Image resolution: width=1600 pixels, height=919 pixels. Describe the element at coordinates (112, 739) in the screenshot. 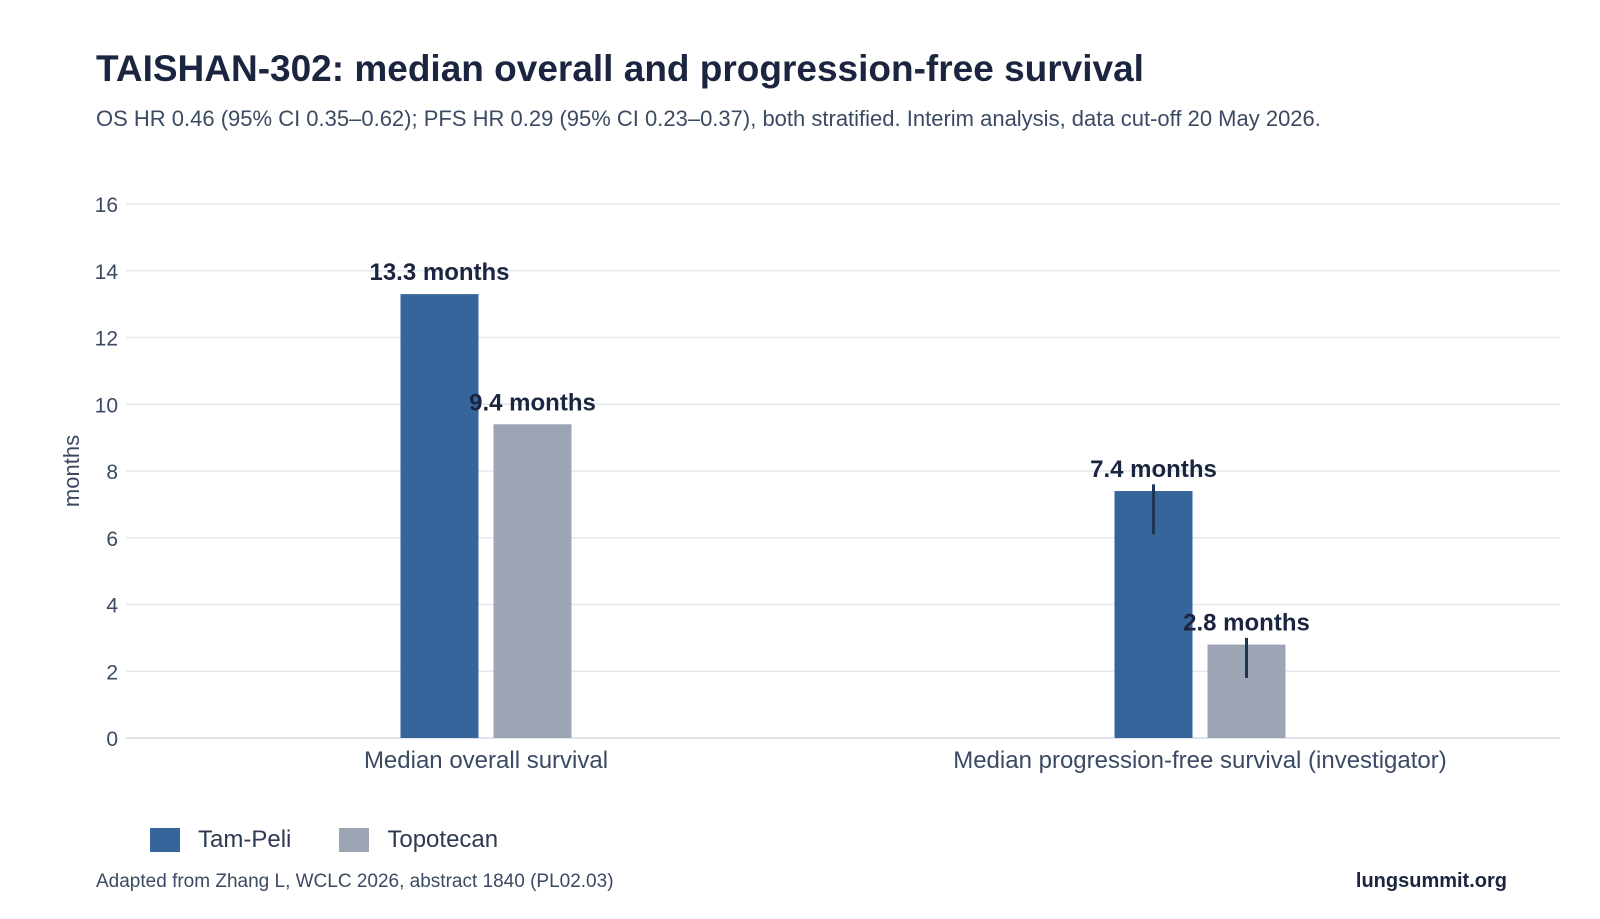

I see `y-tick-label-0: 0` at that location.